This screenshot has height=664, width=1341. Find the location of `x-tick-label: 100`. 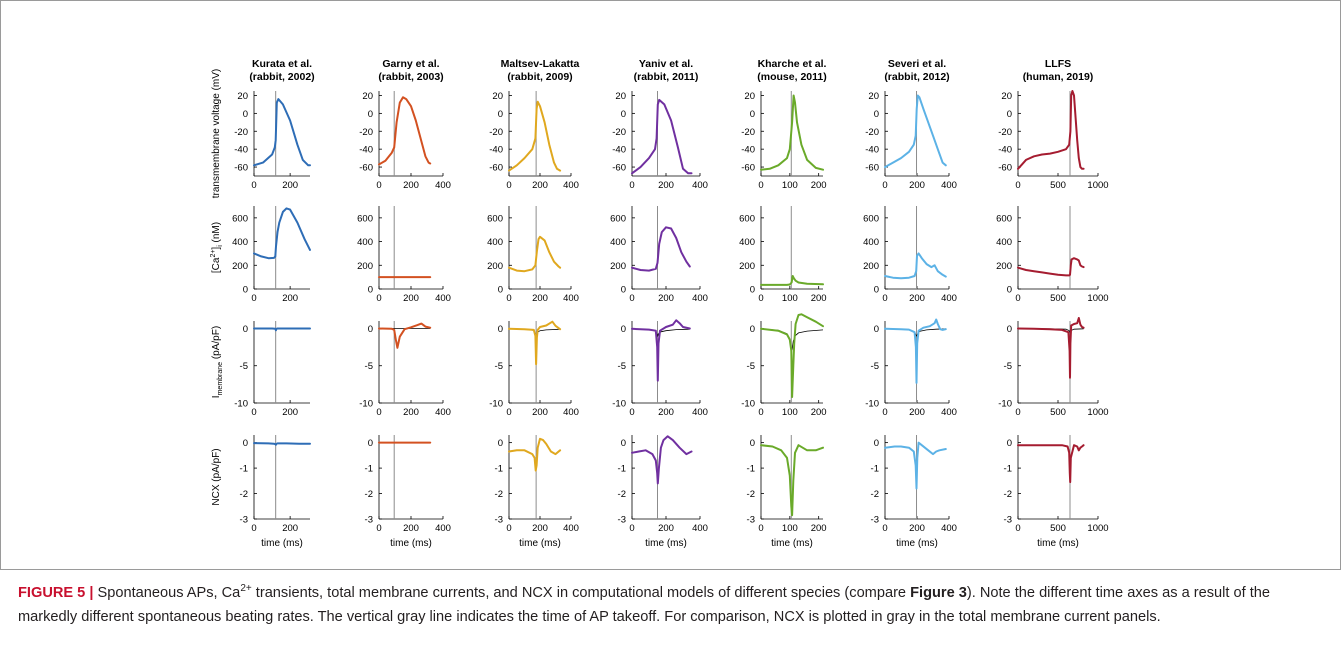

x-tick-label: 100 is located at coordinates (790, 412).